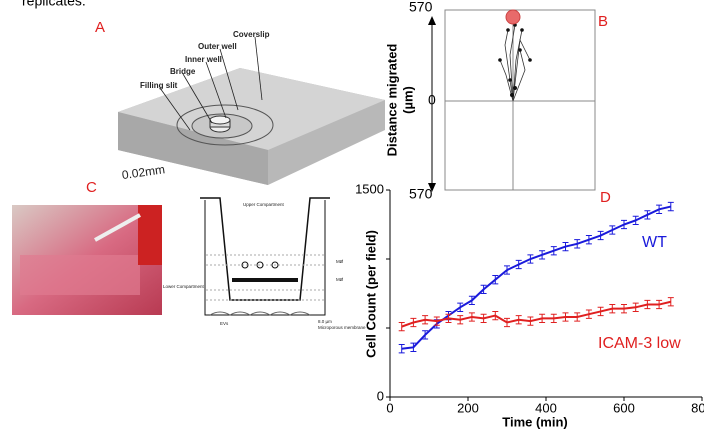 The width and height of the screenshot is (704, 431). I want to click on y-axis-title: Cell Count (per field), so click(370, 294).